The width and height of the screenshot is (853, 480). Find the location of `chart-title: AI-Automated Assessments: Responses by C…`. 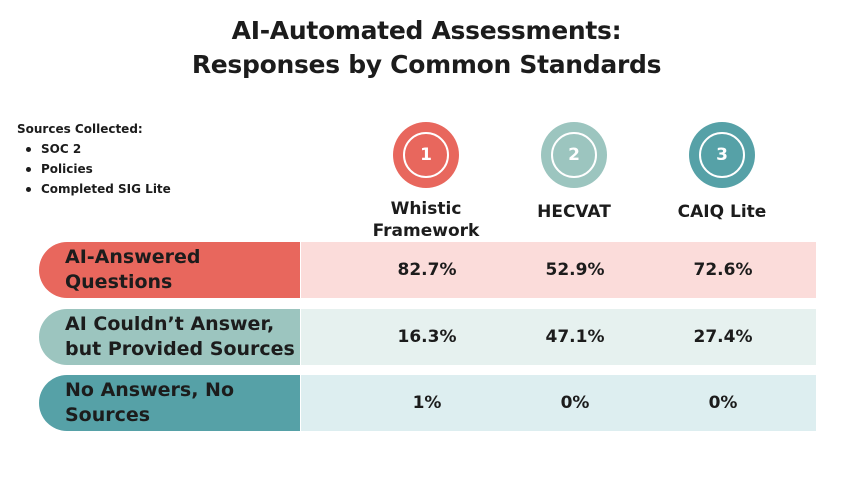

chart-title: AI-Automated Assessments: Responses by C… is located at coordinates (426, 48).